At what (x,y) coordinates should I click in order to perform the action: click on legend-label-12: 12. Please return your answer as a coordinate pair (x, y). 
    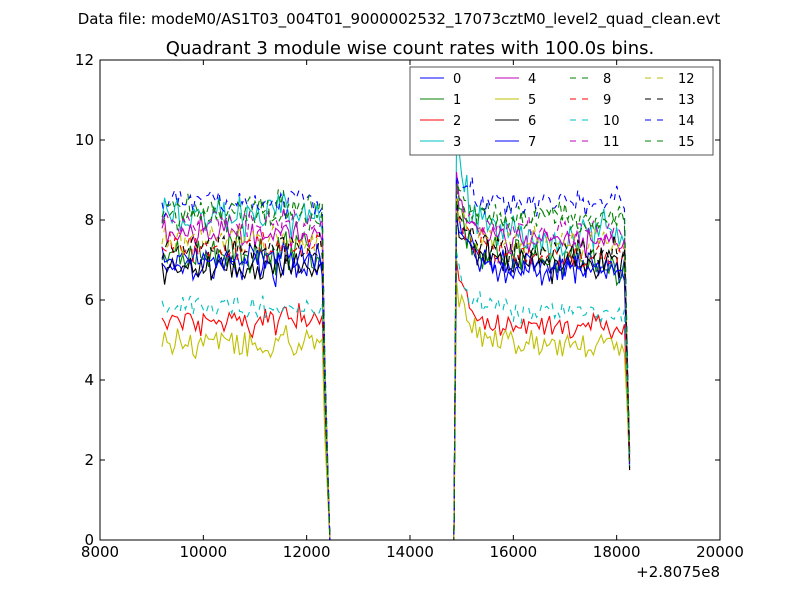
    Looking at the image, I should click on (686, 79).